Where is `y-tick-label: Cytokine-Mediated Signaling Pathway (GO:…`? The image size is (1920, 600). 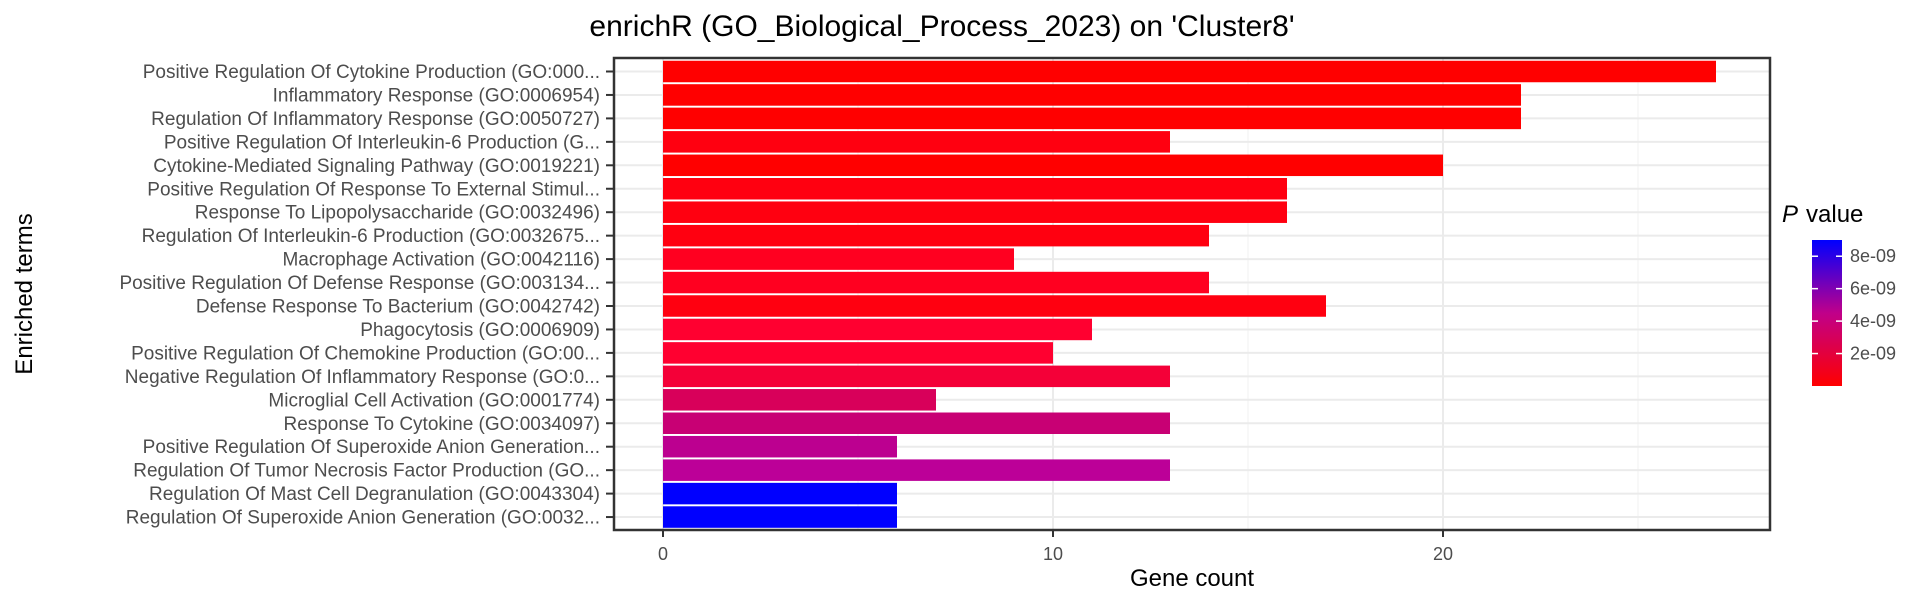 y-tick-label: Cytokine-Mediated Signaling Pathway (GO:… is located at coordinates (376, 166).